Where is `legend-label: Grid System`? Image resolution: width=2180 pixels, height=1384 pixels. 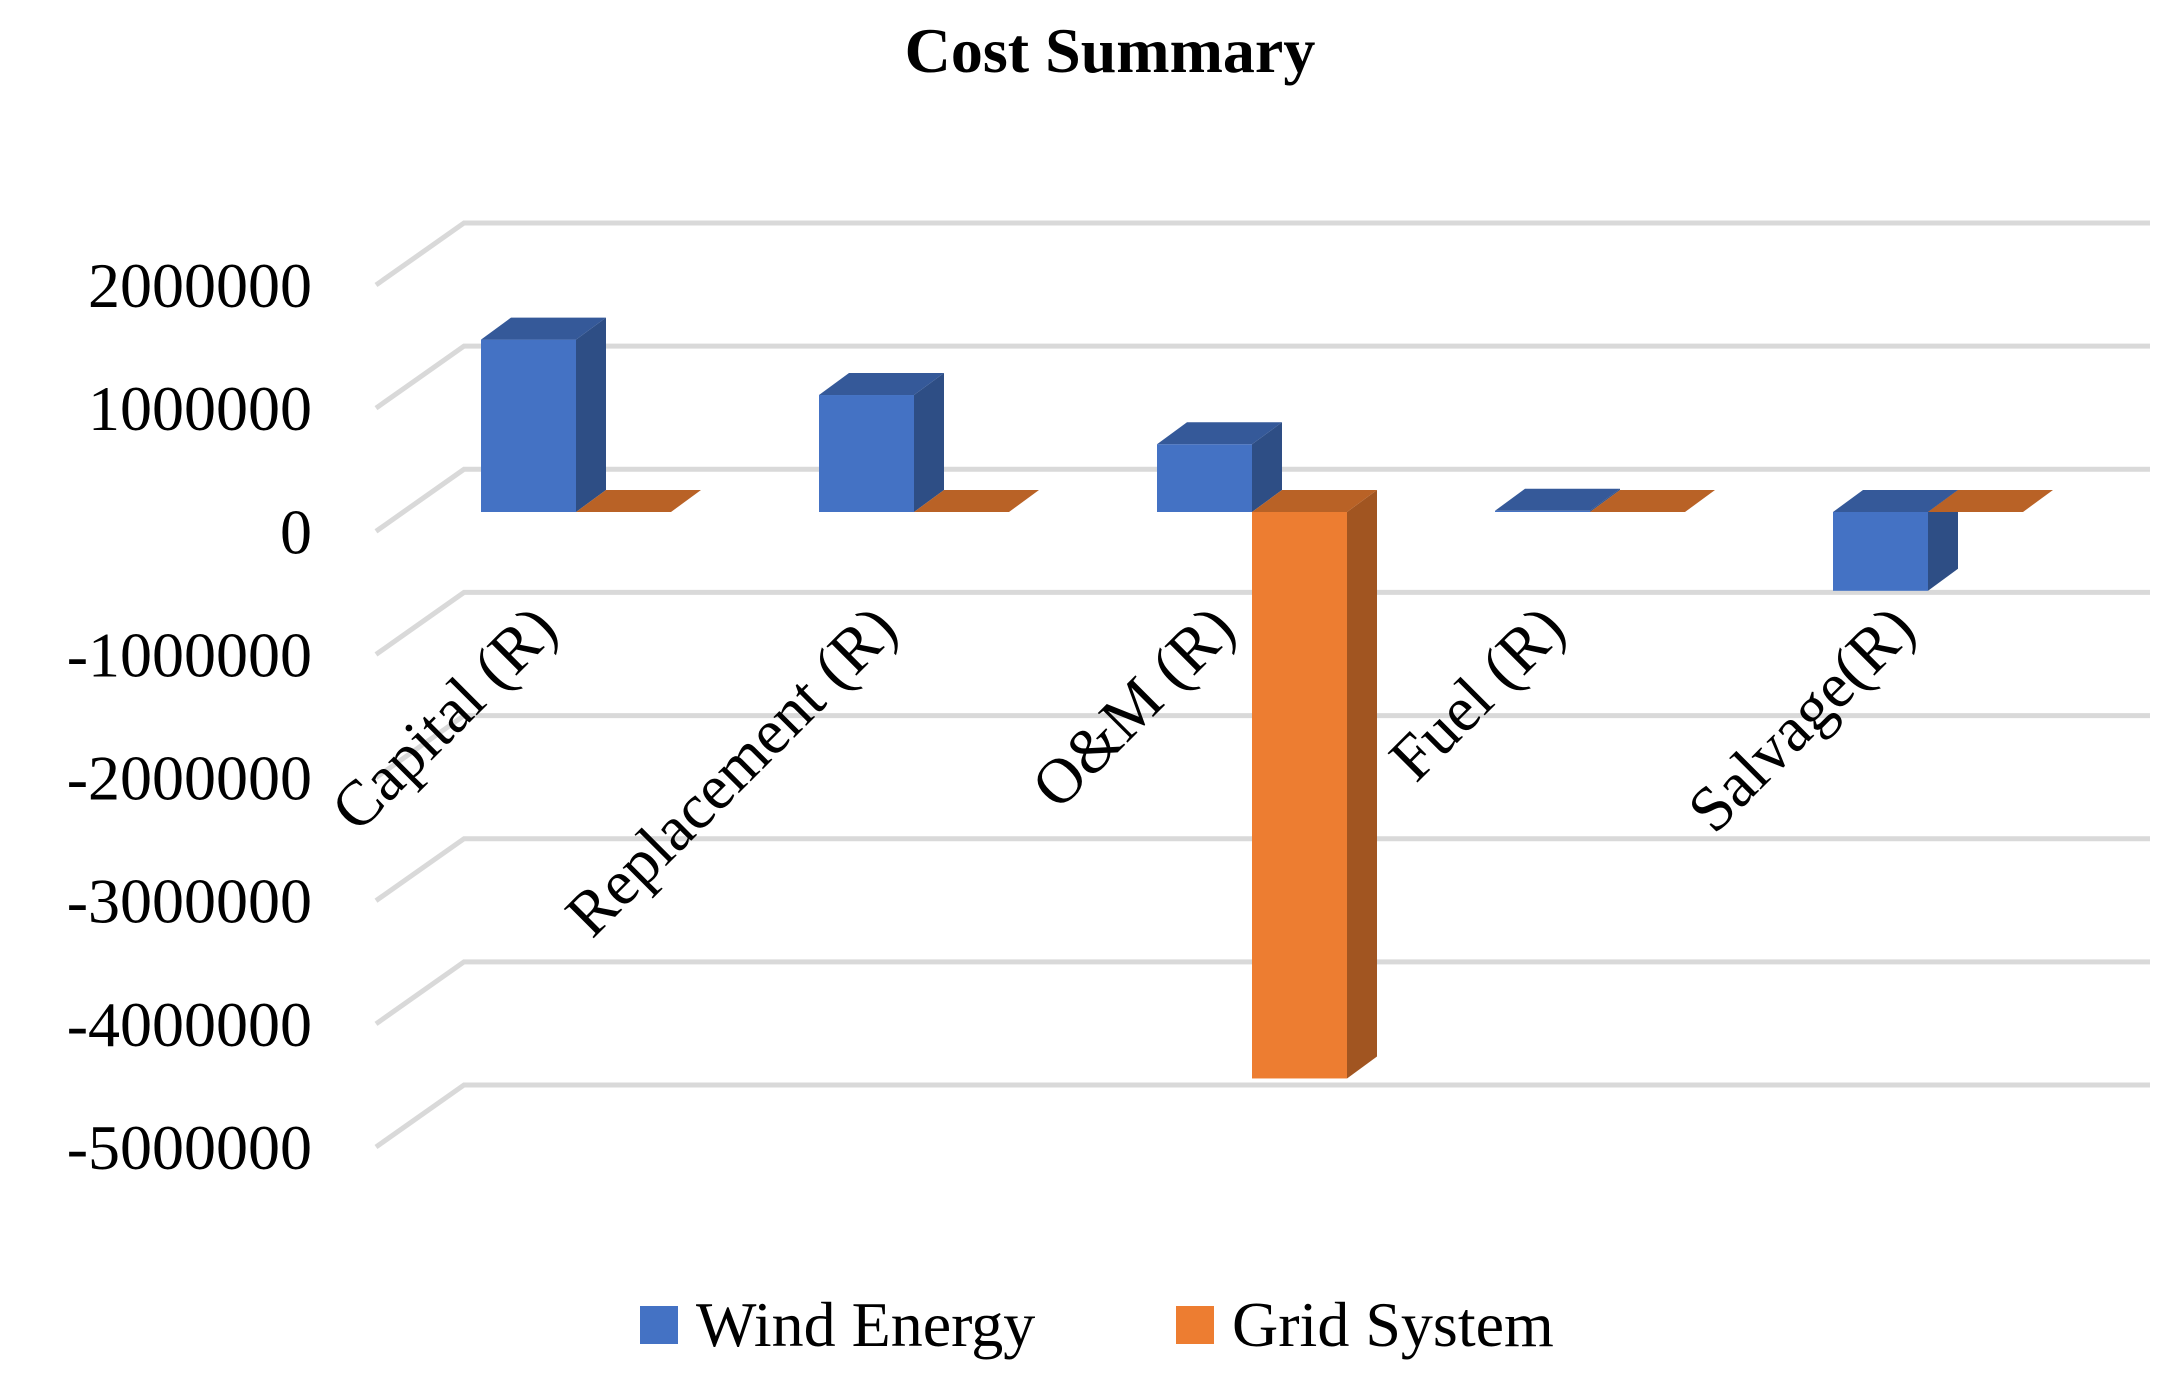 legend-label: Grid System is located at coordinates (1393, 1324).